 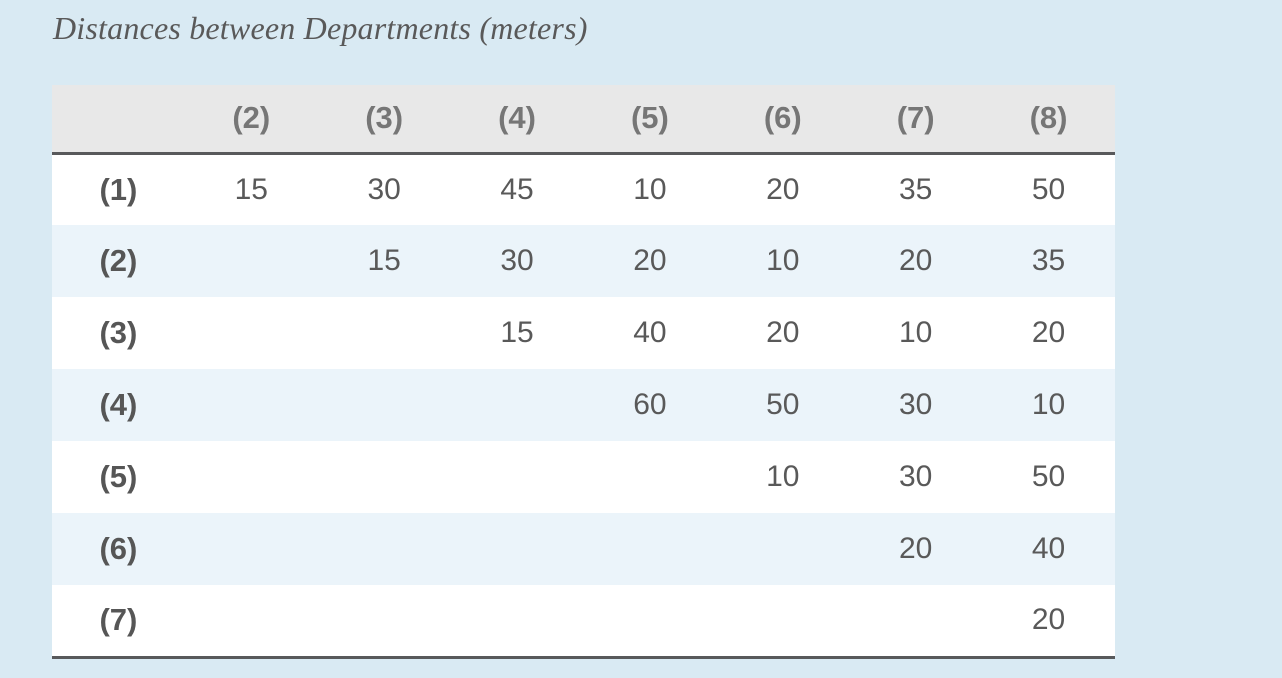 What do you see at coordinates (118, 548) in the screenshot?
I see `row-label: (6)` at bounding box center [118, 548].